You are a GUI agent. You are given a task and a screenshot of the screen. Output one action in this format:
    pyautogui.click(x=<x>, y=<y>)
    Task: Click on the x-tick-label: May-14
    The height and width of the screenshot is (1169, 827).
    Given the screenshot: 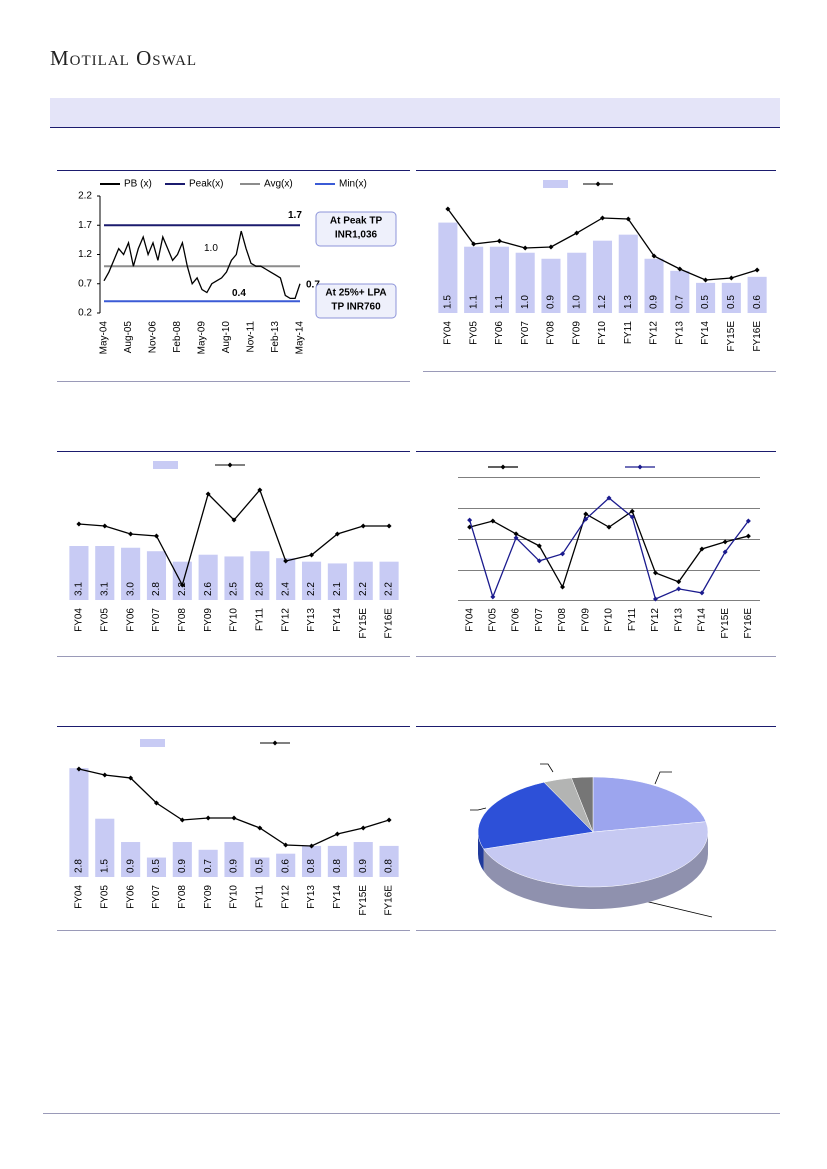 What is the action you would take?
    pyautogui.click(x=300, y=338)
    